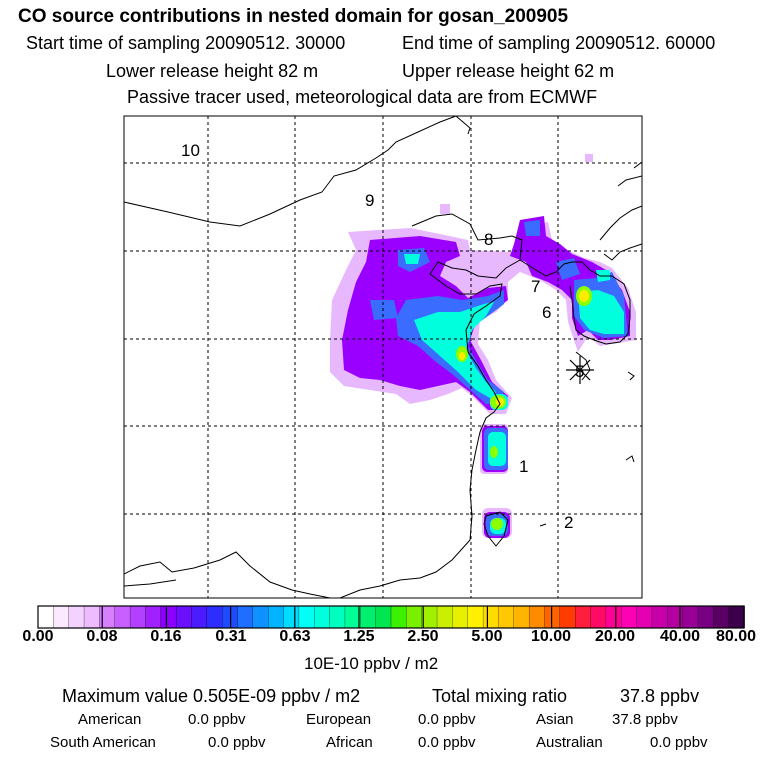 This screenshot has height=768, width=768. What do you see at coordinates (660, 696) in the screenshot?
I see `total-mixing-value: 37.8 ppbv` at bounding box center [660, 696].